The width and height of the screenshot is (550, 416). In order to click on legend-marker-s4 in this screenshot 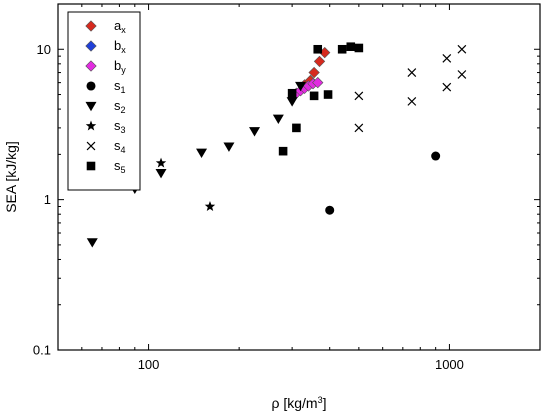, I will do `click(91, 146)`.